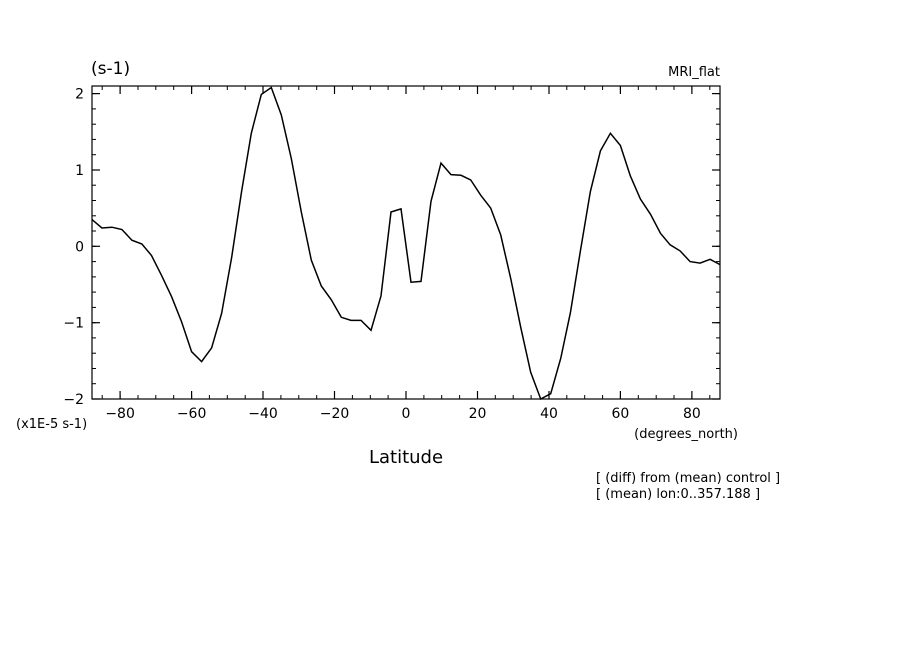 The height and width of the screenshot is (654, 904). I want to click on x-tick-label: −20, so click(335, 414).